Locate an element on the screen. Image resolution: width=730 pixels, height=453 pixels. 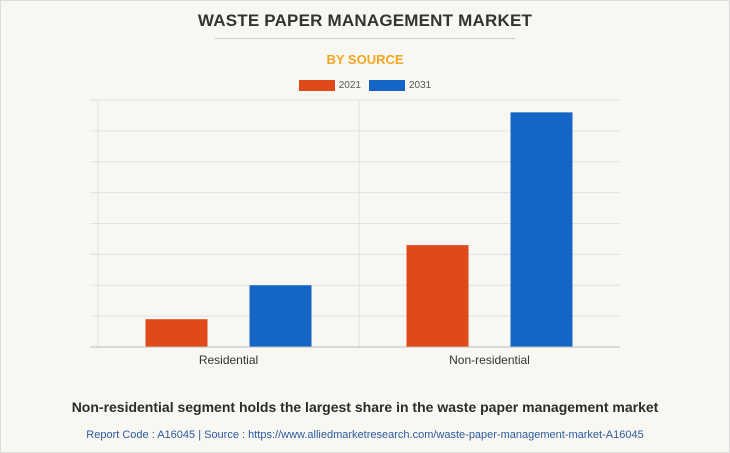
legend-label-2021: 2021 is located at coordinates (349, 85).